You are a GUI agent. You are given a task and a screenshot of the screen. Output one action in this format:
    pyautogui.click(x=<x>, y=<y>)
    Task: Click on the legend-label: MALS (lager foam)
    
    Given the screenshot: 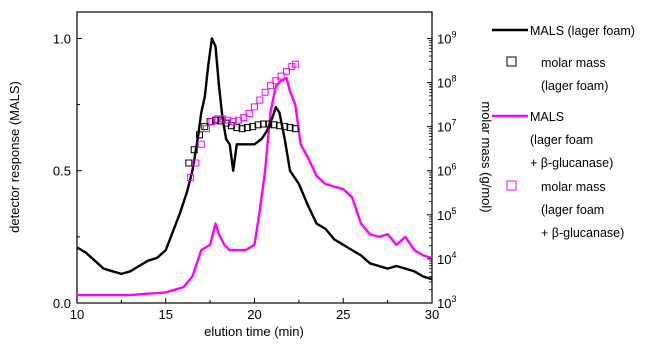 What is the action you would take?
    pyautogui.click(x=582, y=31)
    